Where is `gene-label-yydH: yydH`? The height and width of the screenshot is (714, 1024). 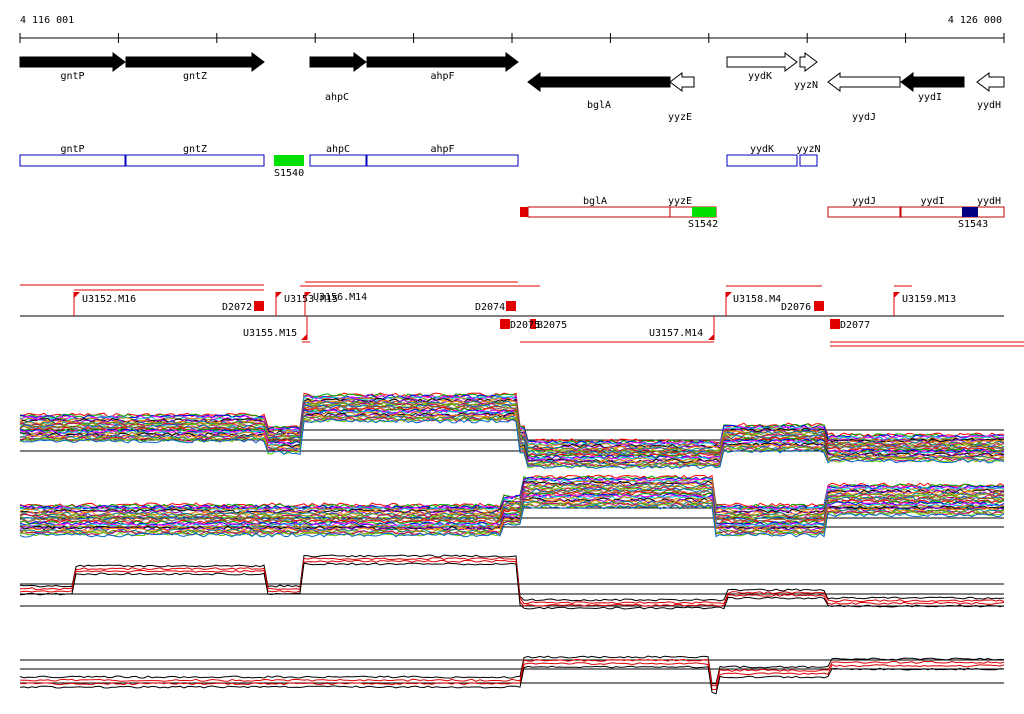
gene-label-yydH: yydH is located at coordinates (989, 105).